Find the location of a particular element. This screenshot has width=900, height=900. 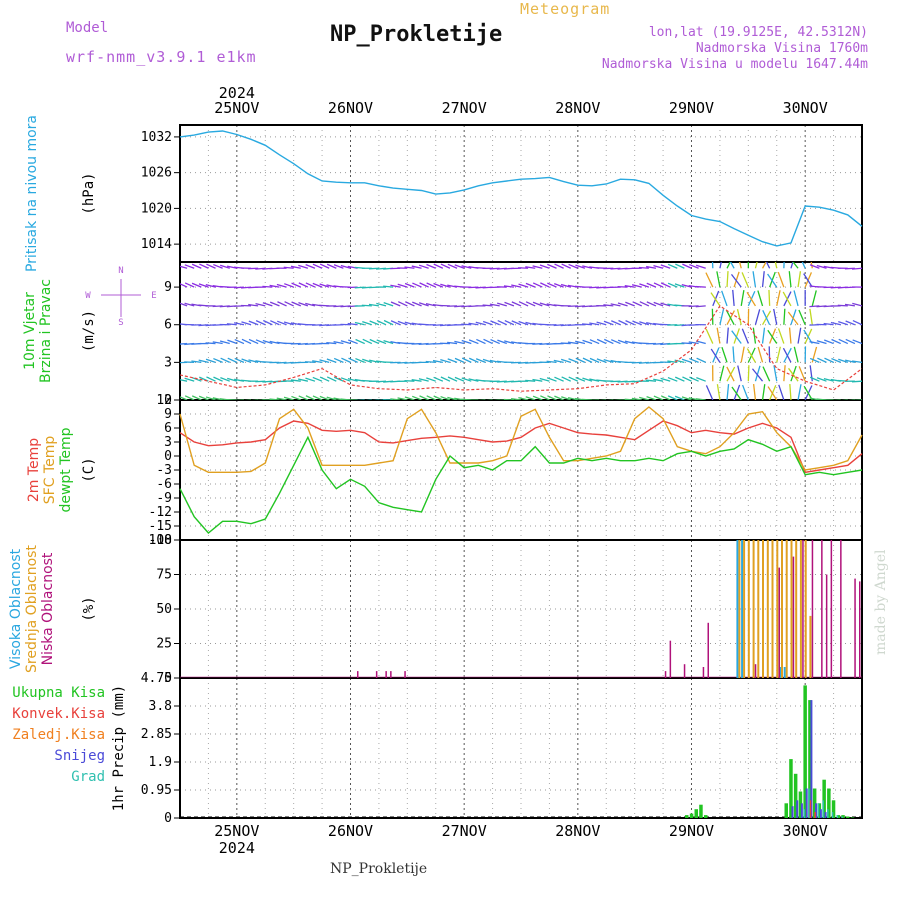

x-tick-label-top: 25NOV is located at coordinates (236, 108).